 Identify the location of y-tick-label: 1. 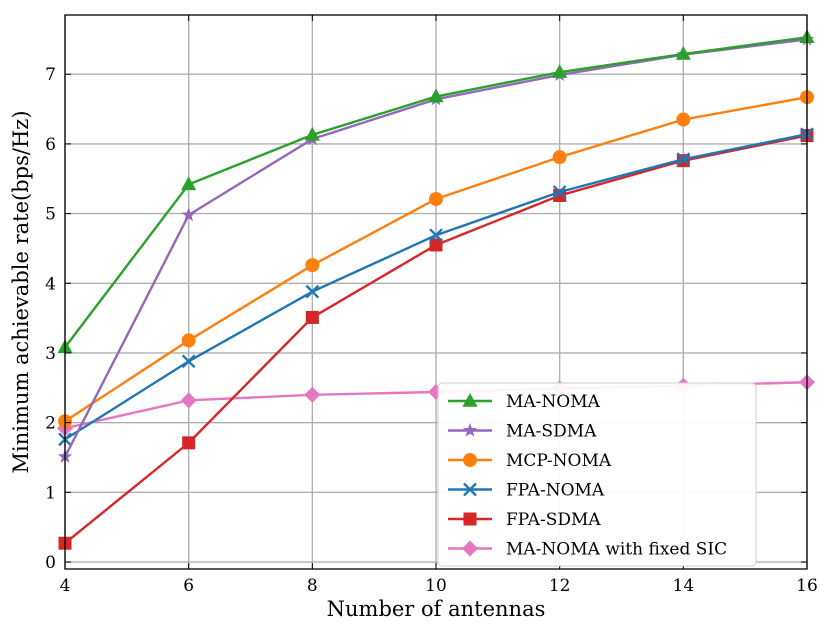
(50, 493).